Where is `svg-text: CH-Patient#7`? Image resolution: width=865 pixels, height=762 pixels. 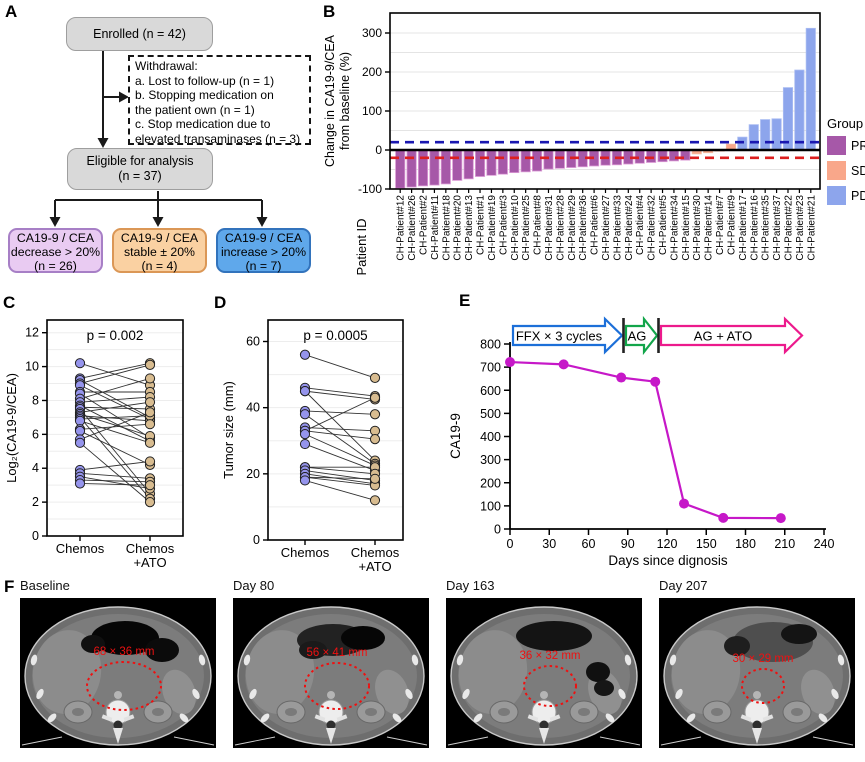 svg-text: CH-Patient#7 is located at coordinates (720, 225).